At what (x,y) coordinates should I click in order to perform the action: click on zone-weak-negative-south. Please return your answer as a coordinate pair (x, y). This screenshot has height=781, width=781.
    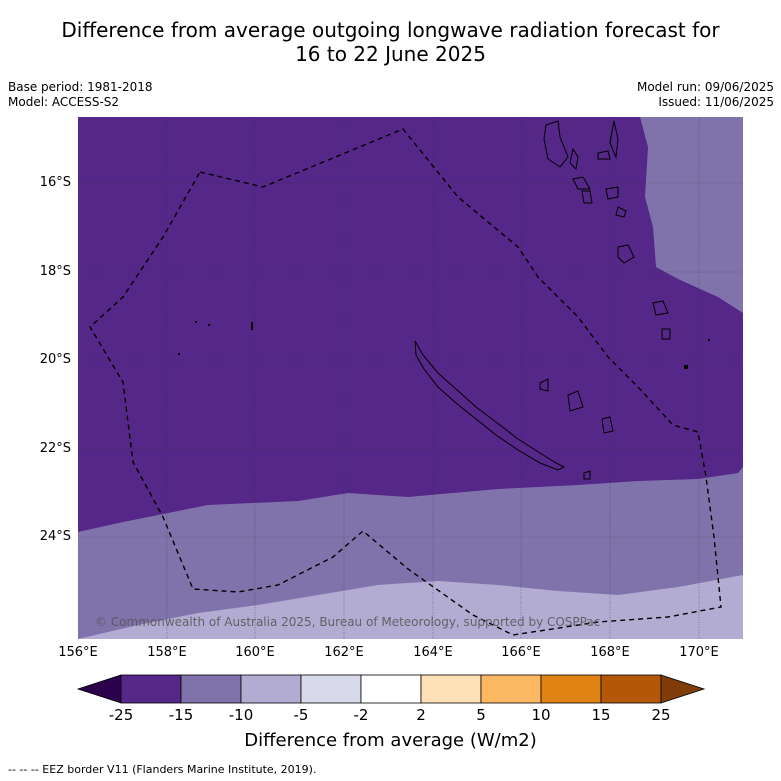
    Looking at the image, I should click on (410, 607).